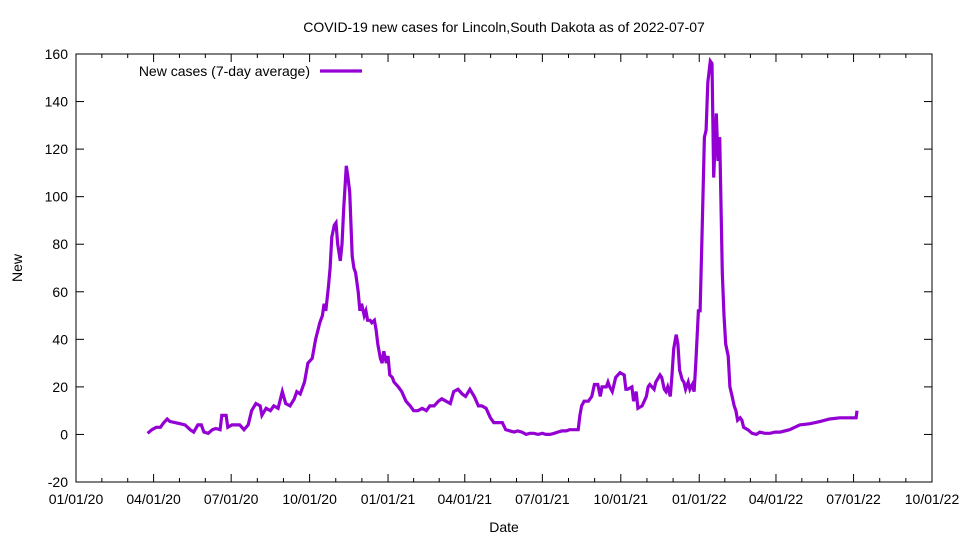 Image resolution: width=960 pixels, height=540 pixels. Describe the element at coordinates (58, 482) in the screenshot. I see `y-tick-label: -20` at that location.